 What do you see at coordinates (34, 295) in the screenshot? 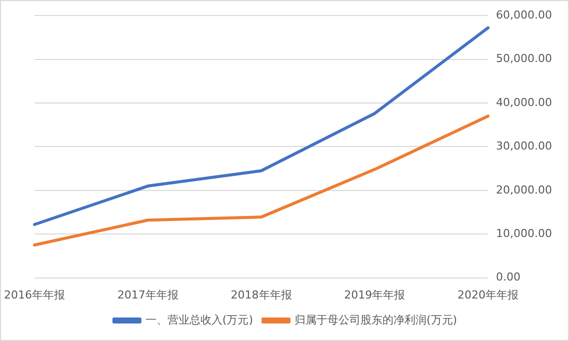
I see `x-tick-label: 2016年年报` at bounding box center [34, 295].